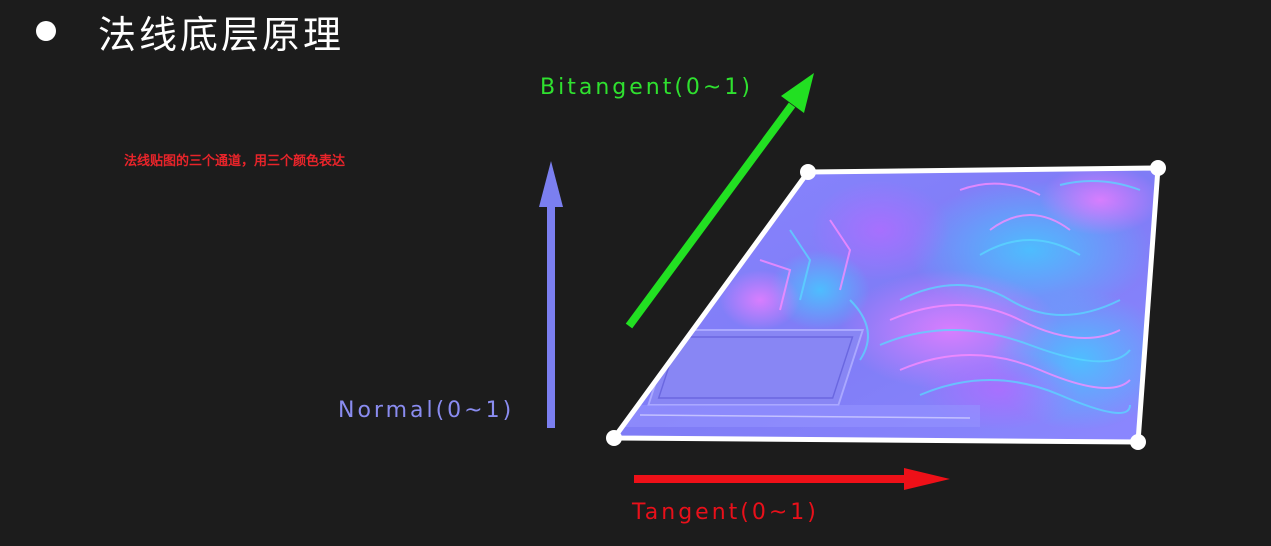 The image size is (1271, 546). I want to click on bitangent-label: Bitangent(0~1), so click(646, 87).